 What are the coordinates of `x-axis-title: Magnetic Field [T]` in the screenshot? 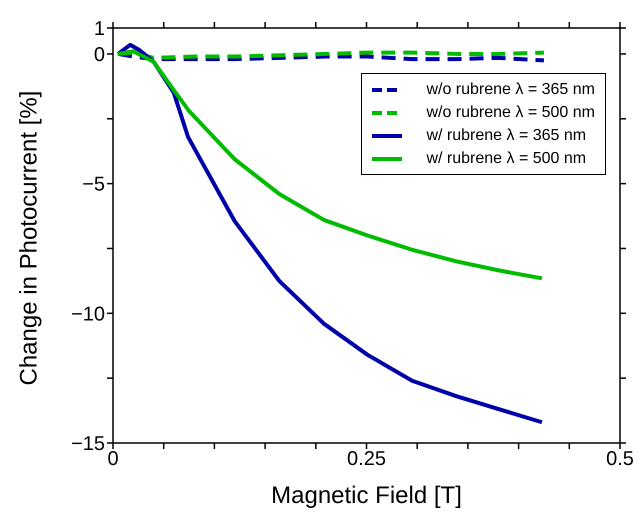 It's located at (366, 495).